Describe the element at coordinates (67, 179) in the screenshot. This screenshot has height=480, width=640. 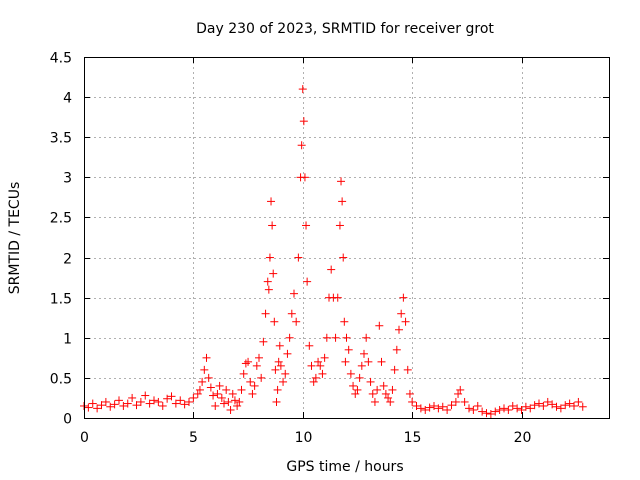
I see `y-tick-label: 3` at that location.